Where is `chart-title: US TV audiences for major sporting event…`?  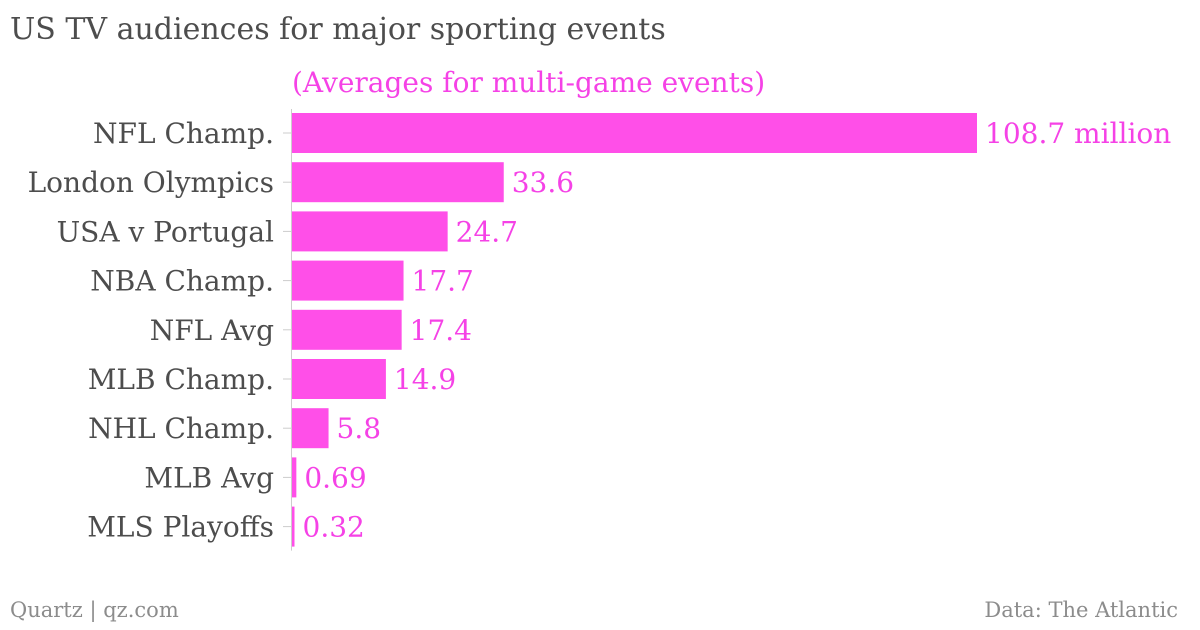 chart-title: US TV audiences for major sporting event… is located at coordinates (338, 29).